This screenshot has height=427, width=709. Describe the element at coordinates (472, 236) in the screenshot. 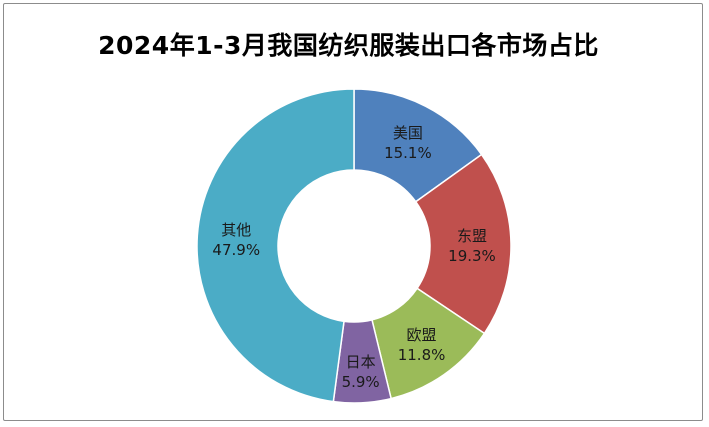

I see `slice-name-1: 东盟` at that location.